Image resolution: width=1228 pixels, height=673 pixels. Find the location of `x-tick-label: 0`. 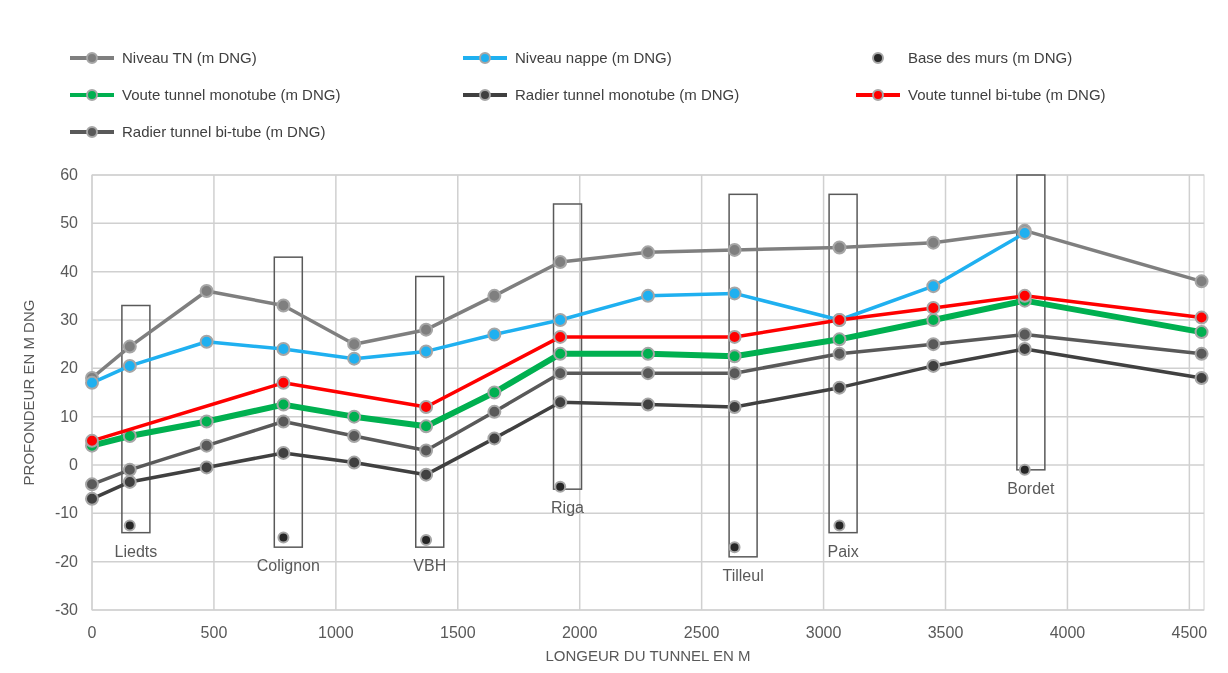

x-tick-label: 0 is located at coordinates (92, 632).